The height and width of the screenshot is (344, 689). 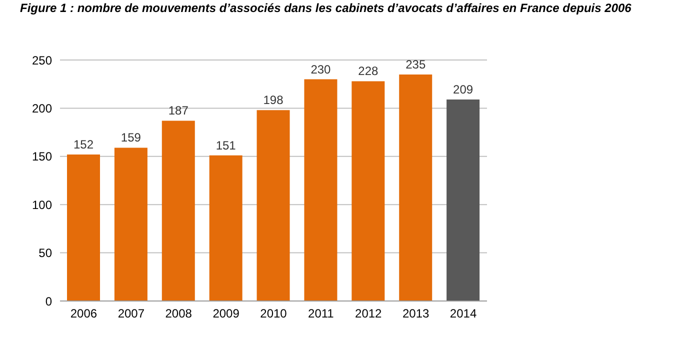 I want to click on x-tick-label: 2014, so click(x=463, y=313).